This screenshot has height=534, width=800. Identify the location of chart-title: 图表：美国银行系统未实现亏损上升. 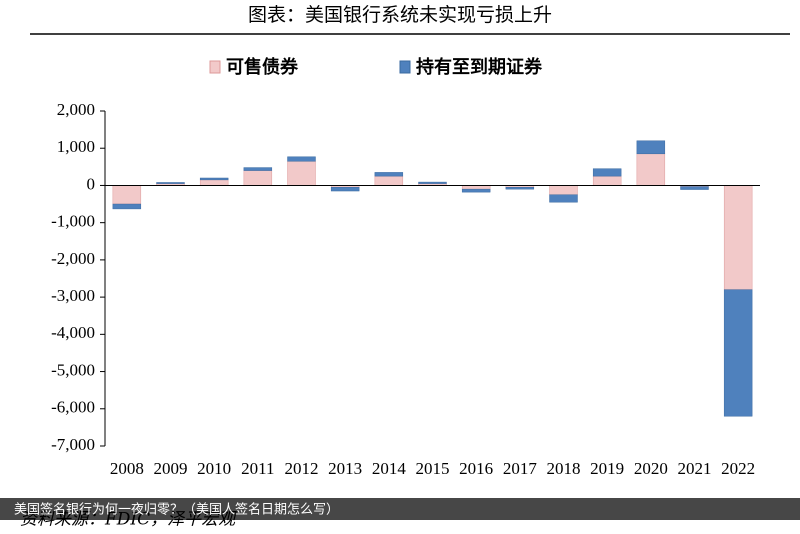
(400, 15).